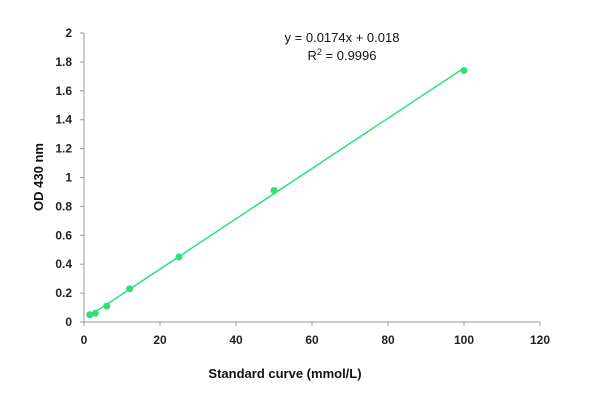  Describe the element at coordinates (540, 340) in the screenshot. I see `x-tick-label: 120` at that location.